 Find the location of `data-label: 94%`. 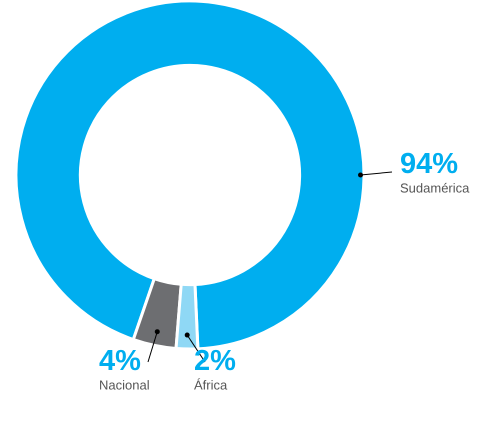

data-label: 94% is located at coordinates (429, 164).